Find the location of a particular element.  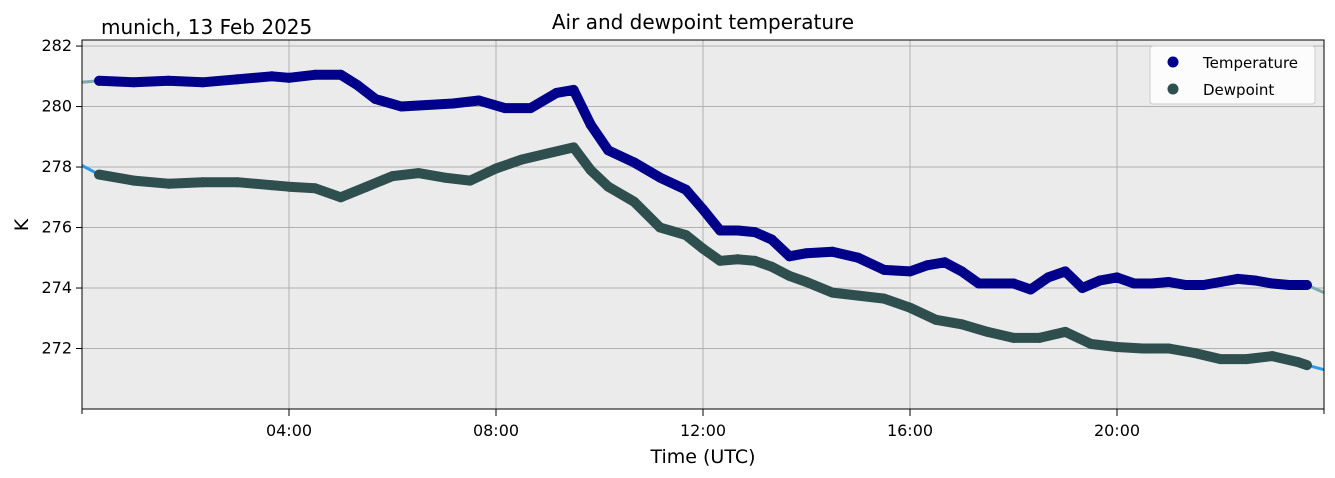

x-tick-label: 12:00 is located at coordinates (703, 430).